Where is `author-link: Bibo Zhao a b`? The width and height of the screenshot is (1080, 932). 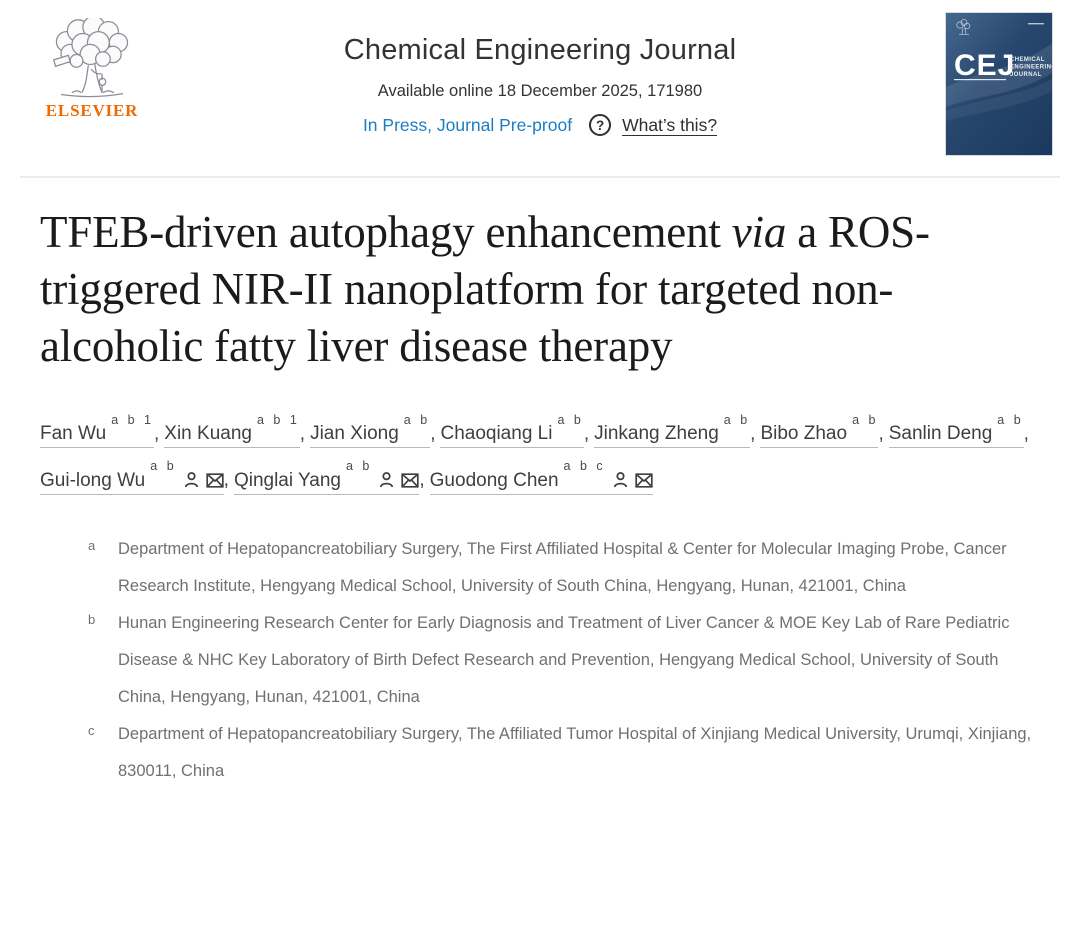
author-link: Bibo Zhao a b is located at coordinates (819, 431).